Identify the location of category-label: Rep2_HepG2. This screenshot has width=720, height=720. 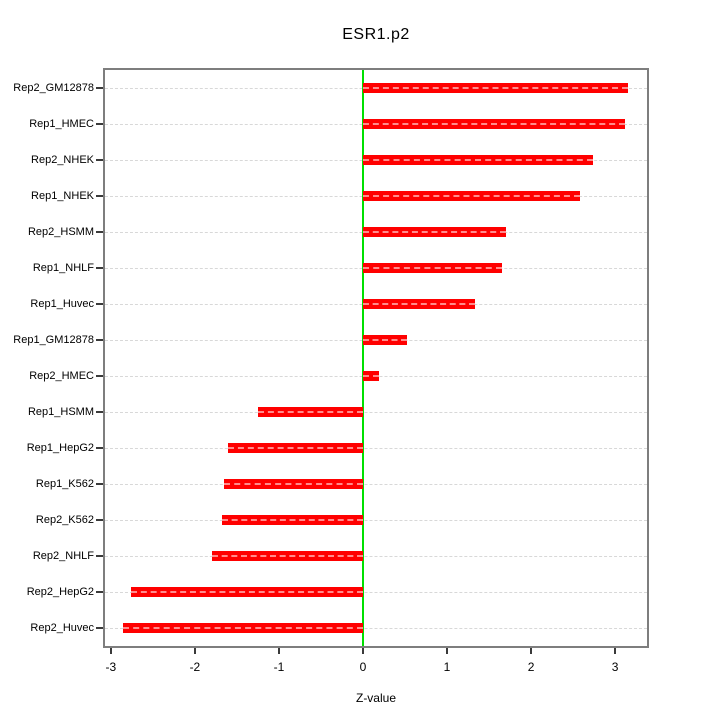
(60, 591).